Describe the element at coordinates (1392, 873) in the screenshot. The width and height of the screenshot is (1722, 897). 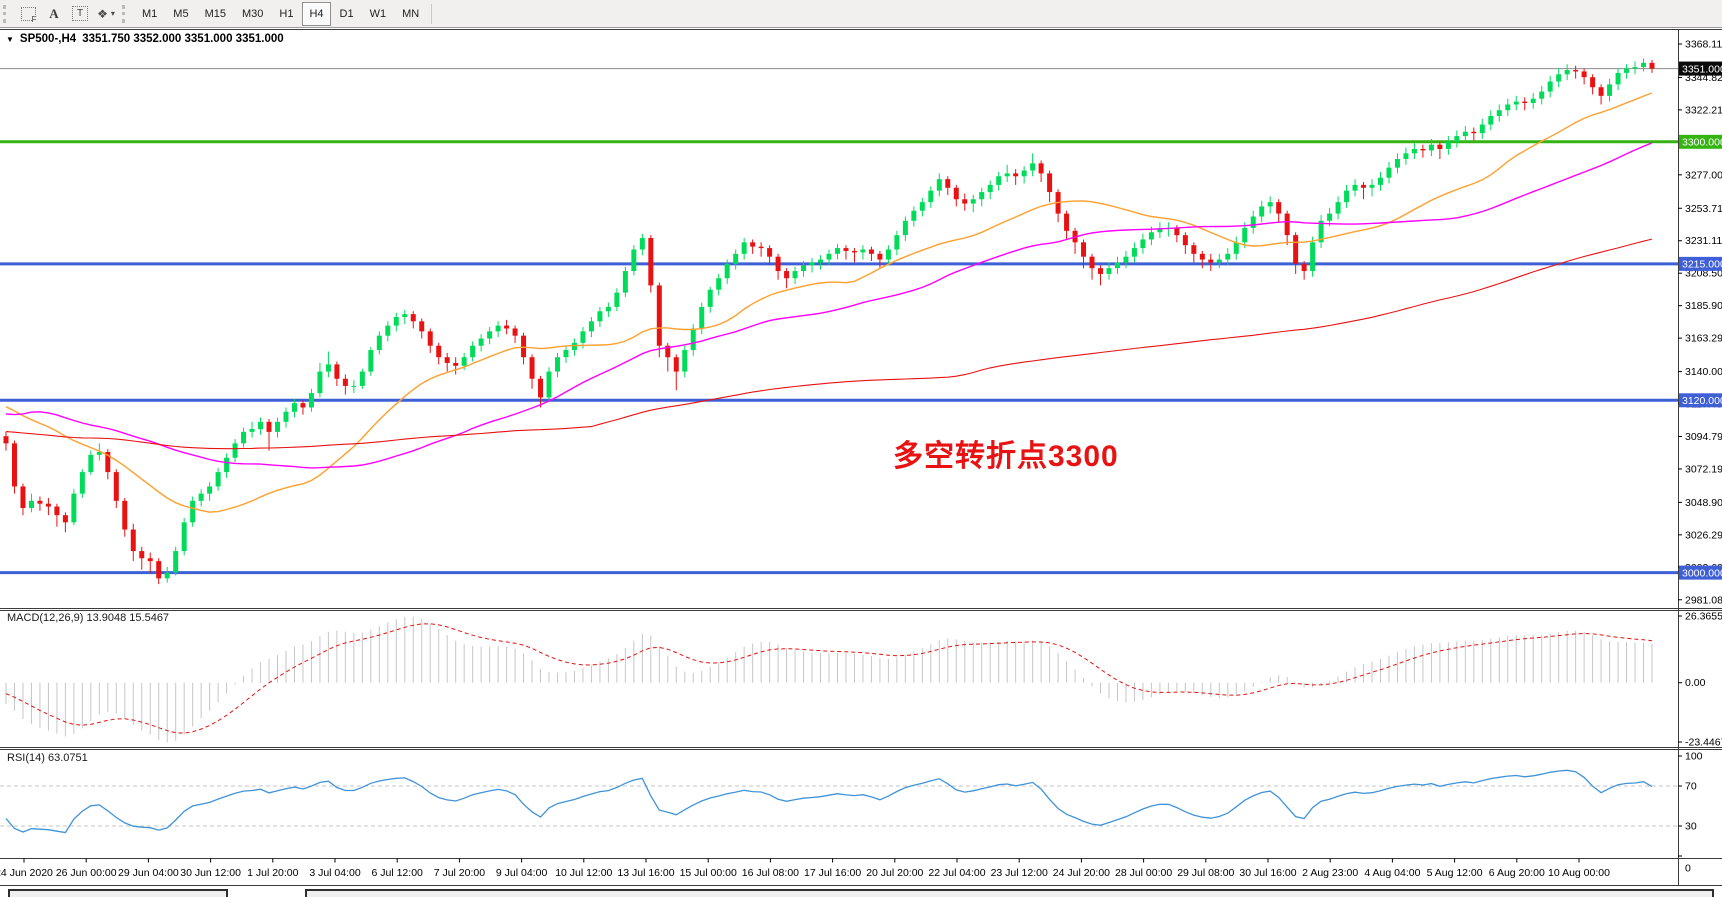
I see `svg-text: 4 Aug 04:00` at that location.